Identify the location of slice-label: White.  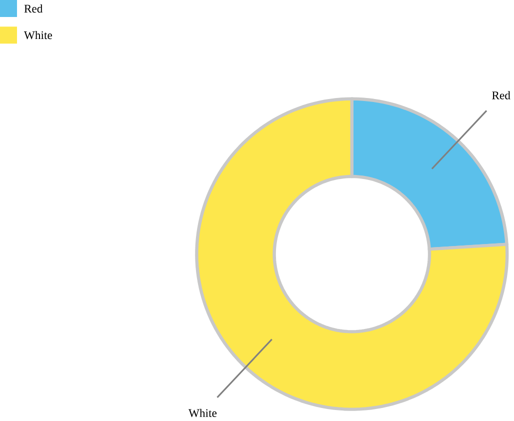
(202, 413).